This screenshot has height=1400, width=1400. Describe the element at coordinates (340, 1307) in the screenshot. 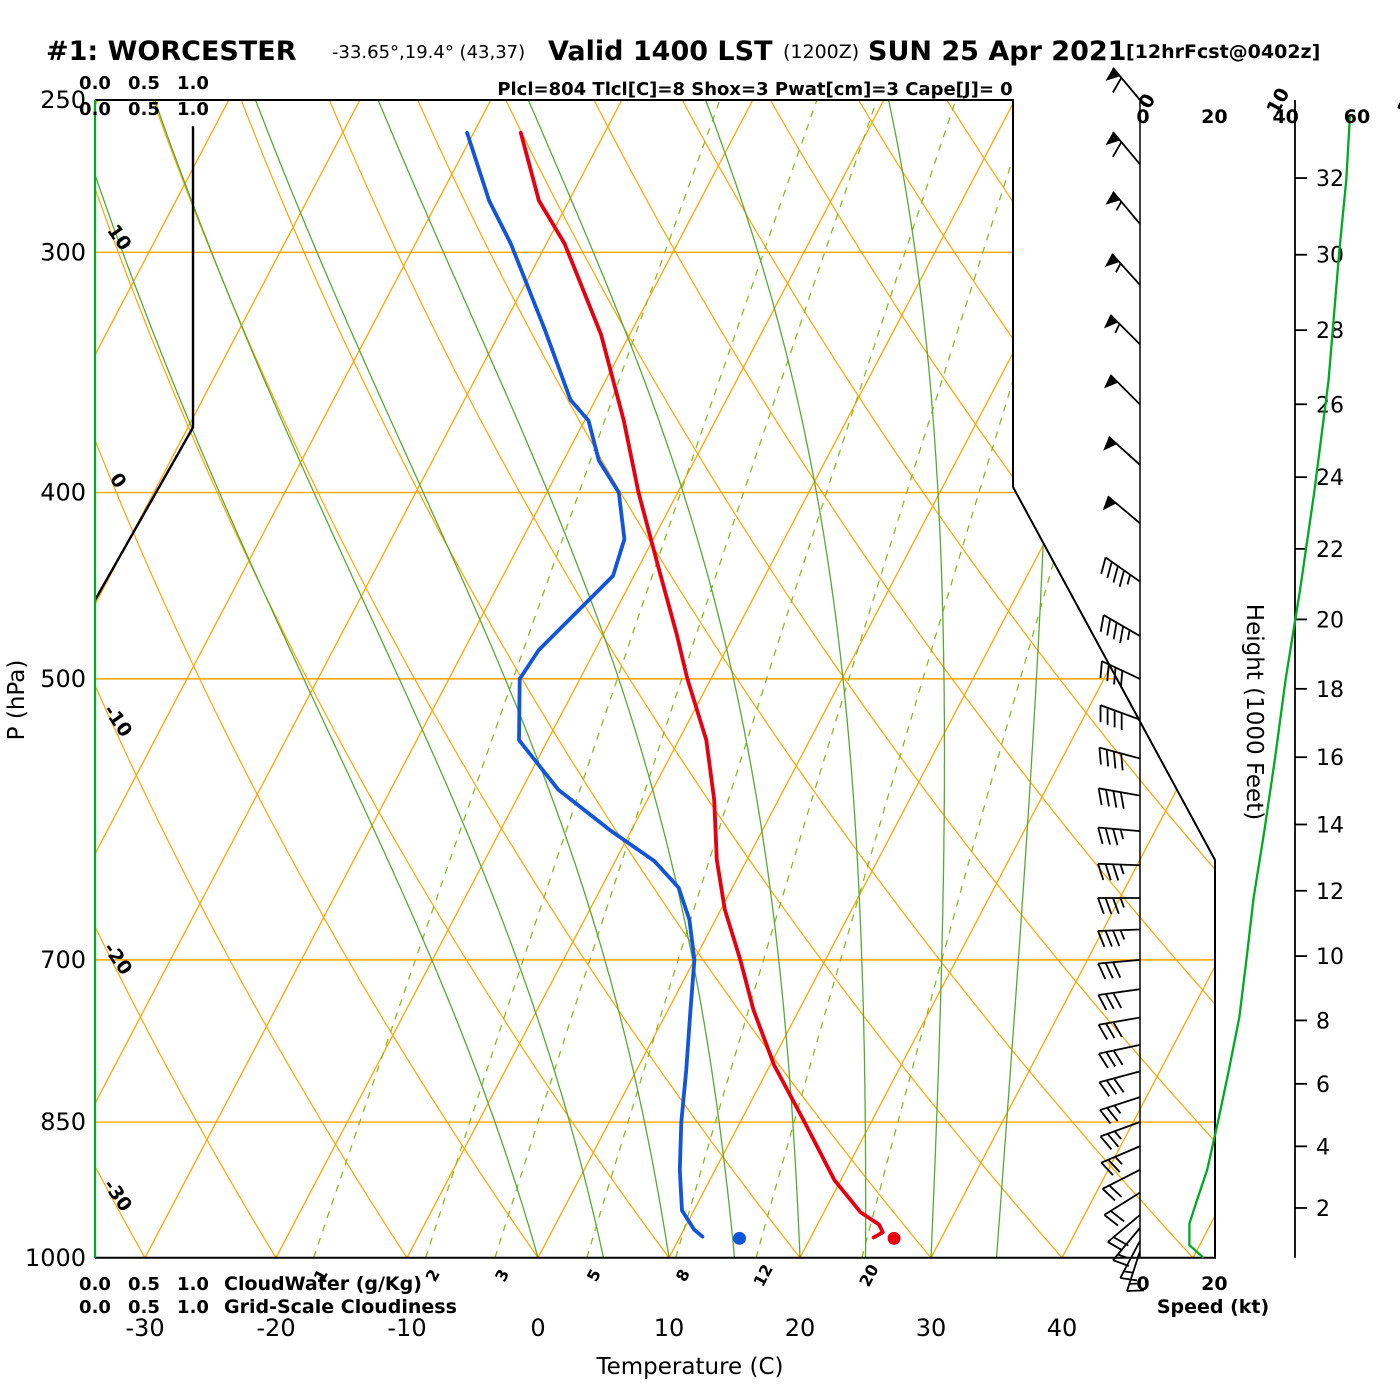

I see `cloudiness-axis-label: Grid-Scale Cloudiness` at that location.